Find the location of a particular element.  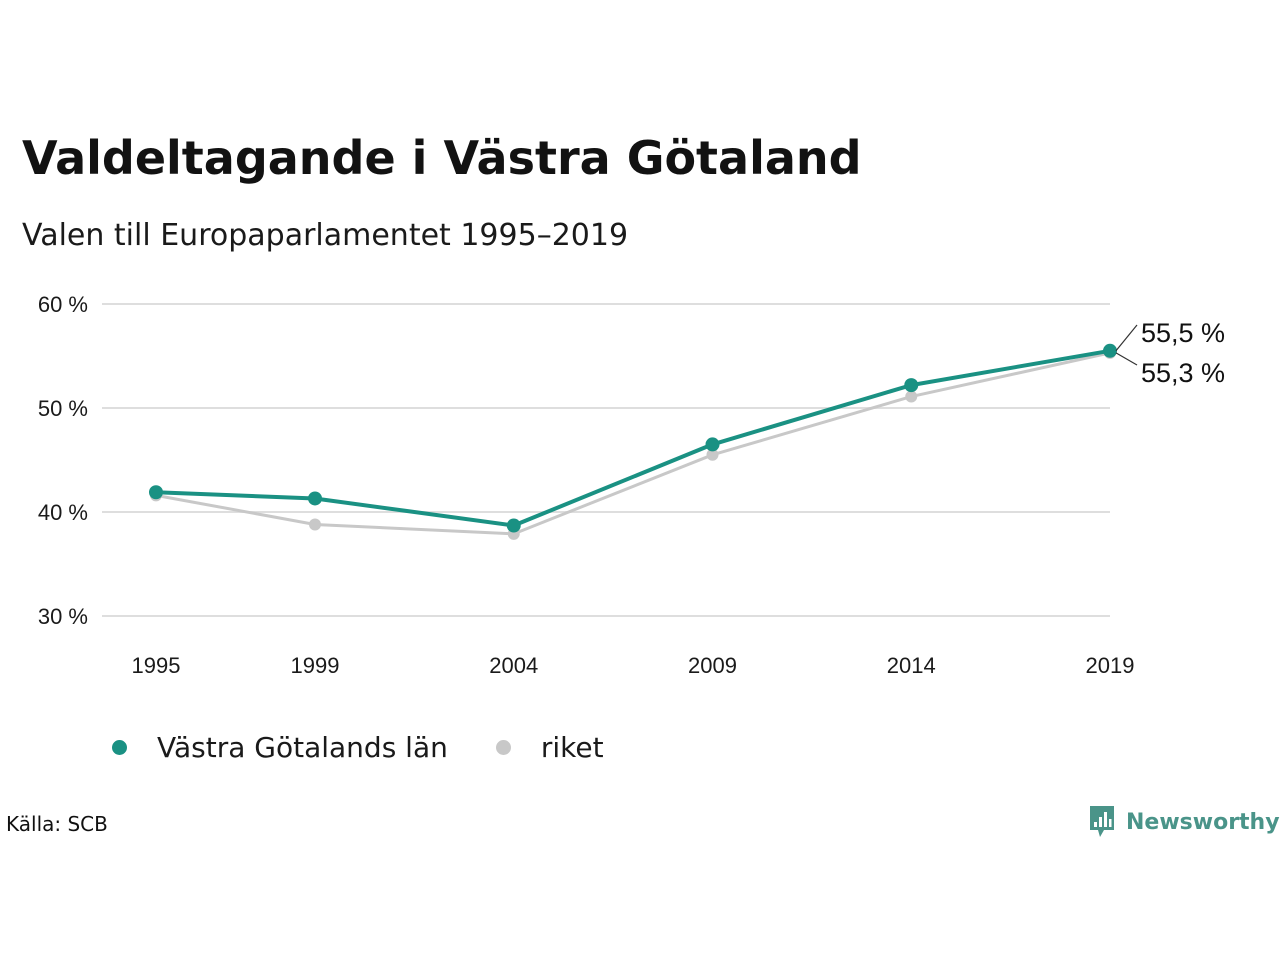

data-point-riket-1999 is located at coordinates (315, 524).